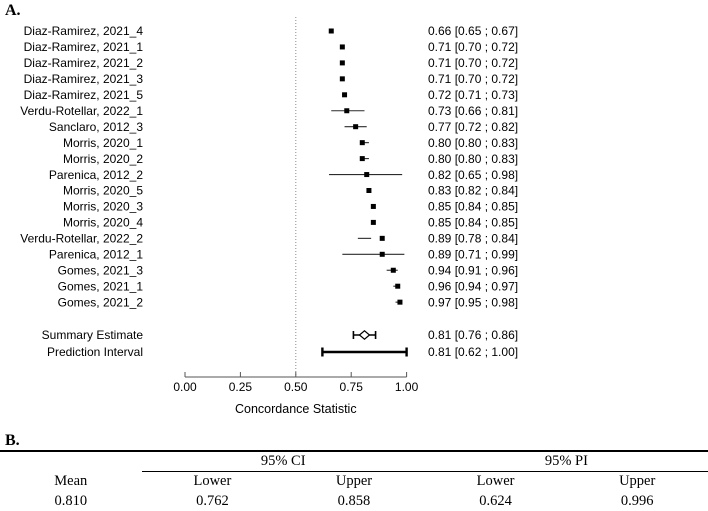 The height and width of the screenshot is (511, 708). What do you see at coordinates (103, 143) in the screenshot?
I see `study-label: Morris, 2020_1` at bounding box center [103, 143].